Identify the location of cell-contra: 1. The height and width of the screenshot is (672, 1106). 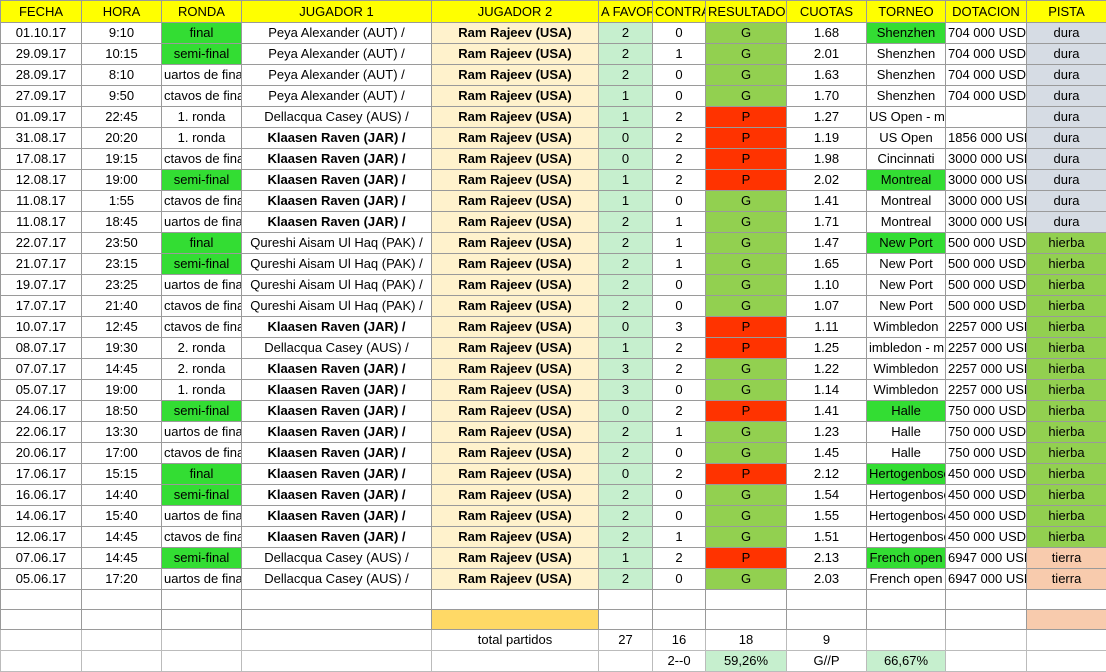
(679, 243).